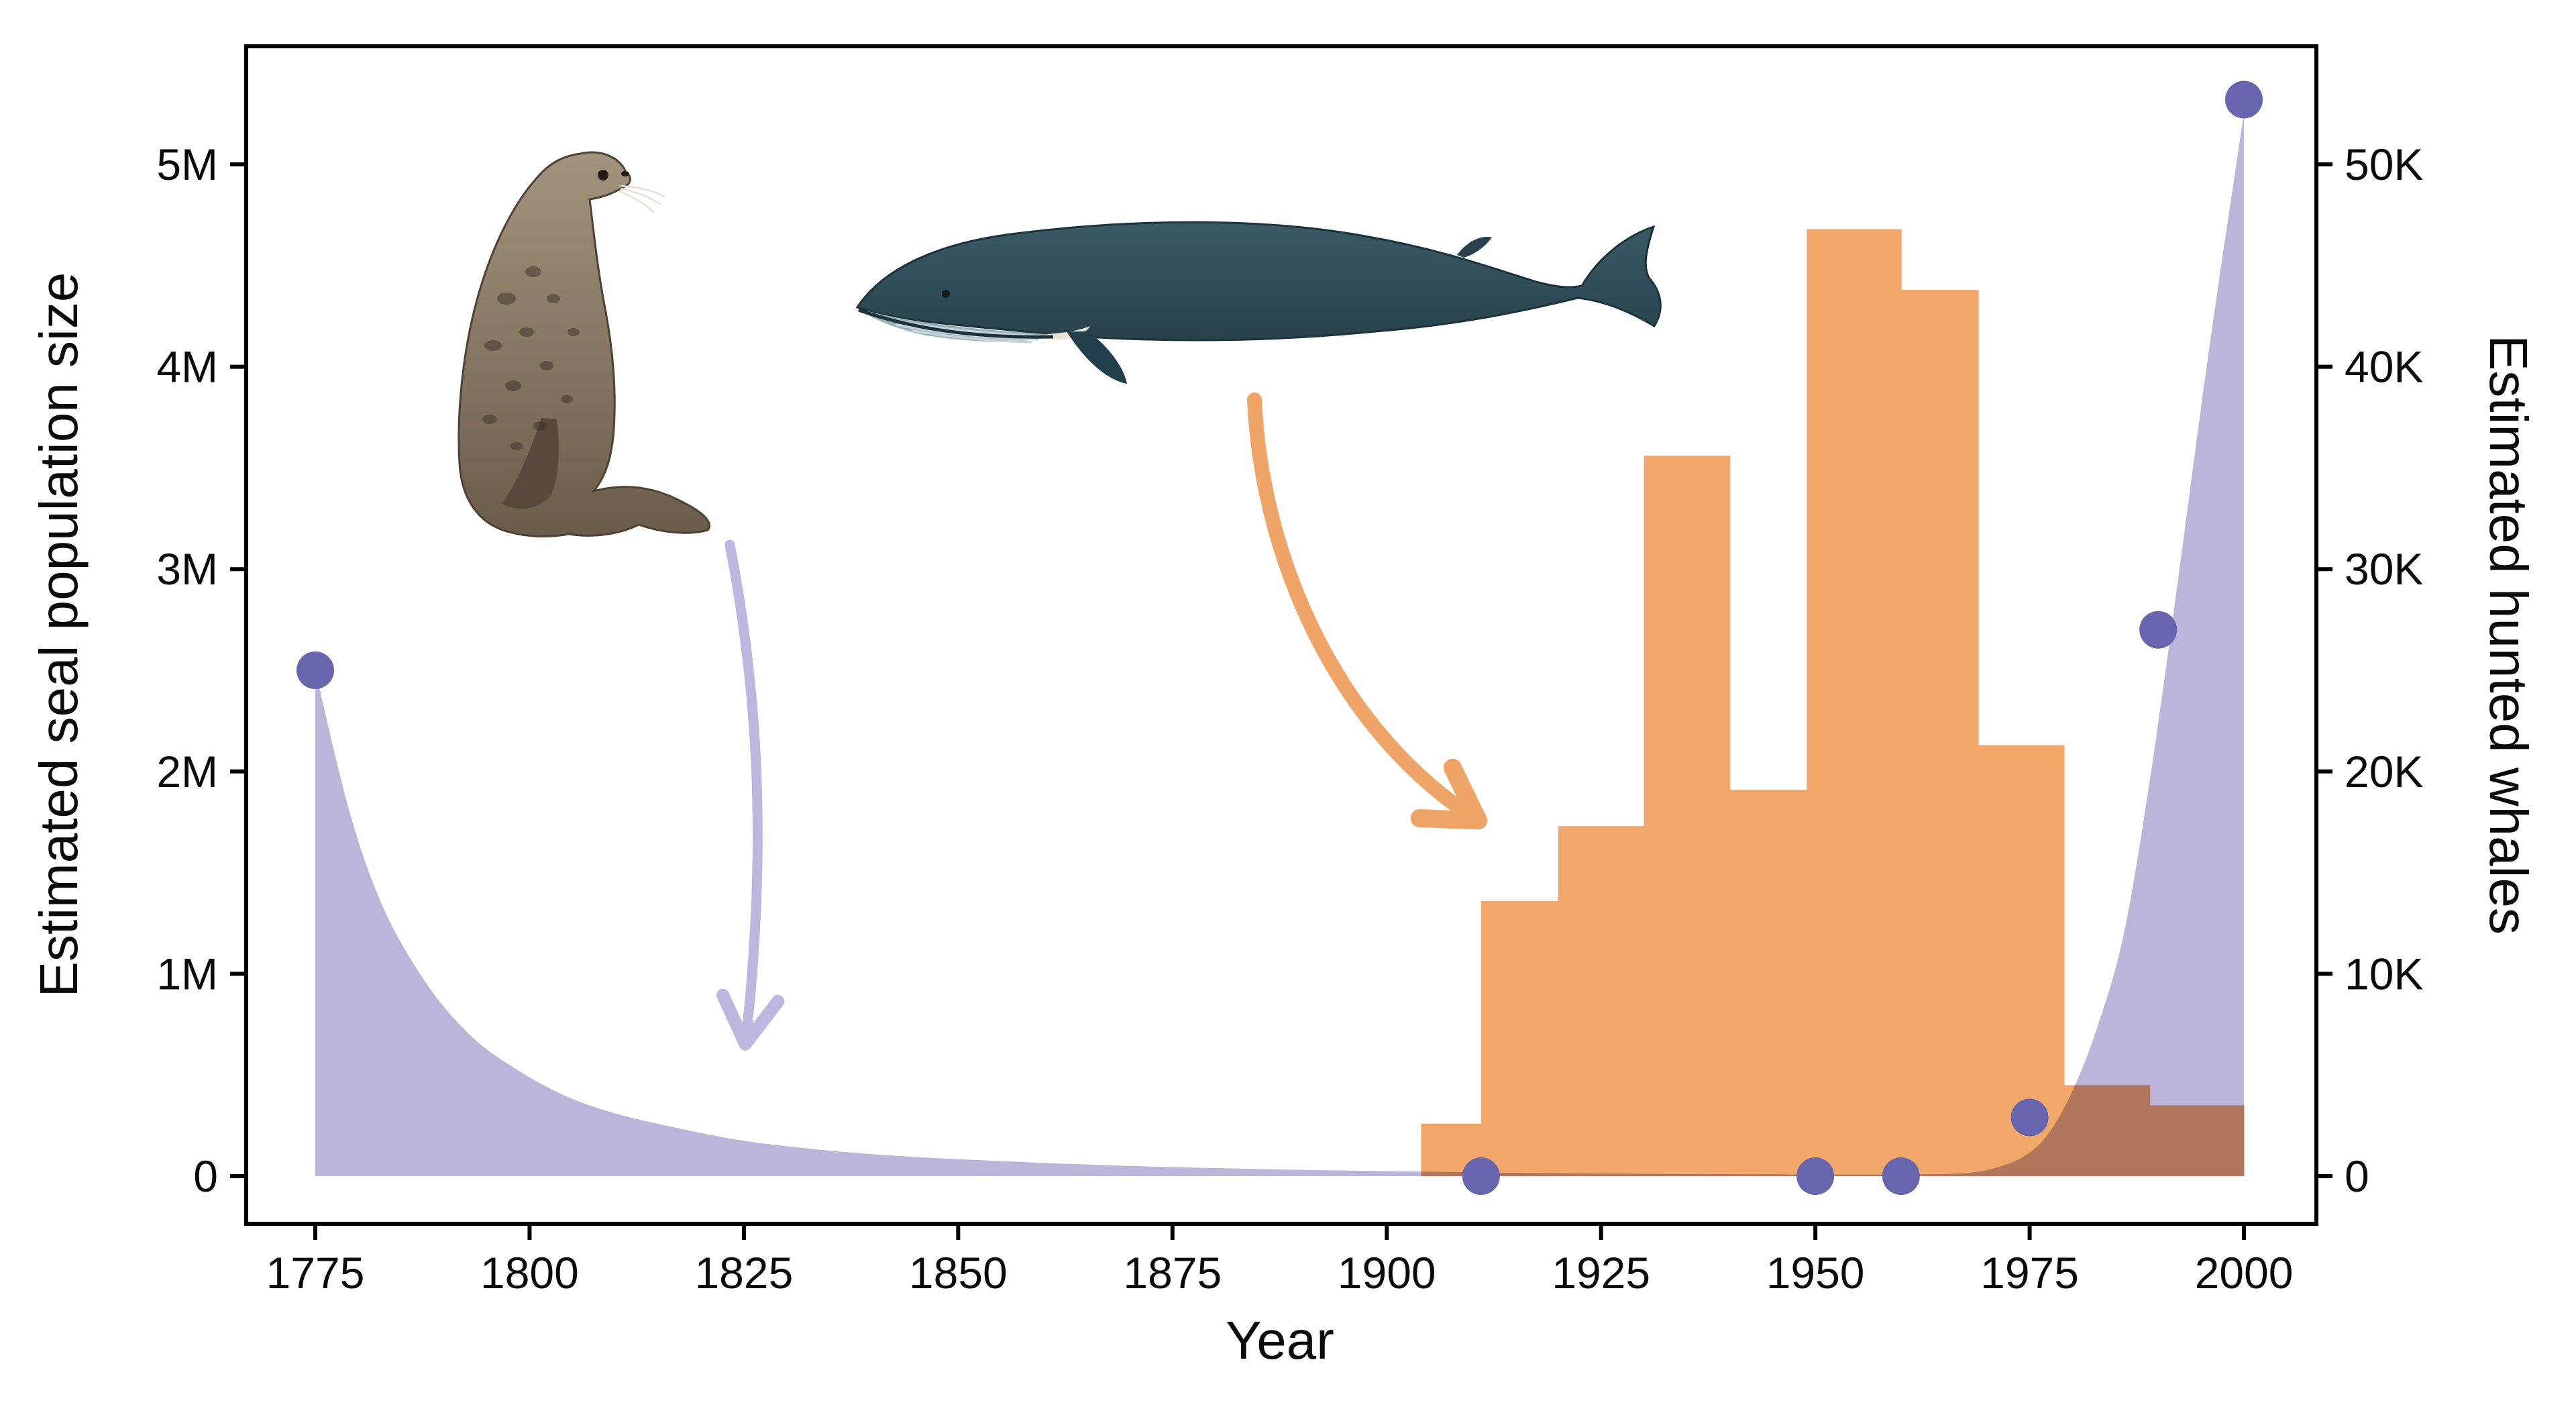  Describe the element at coordinates (1280, 1340) in the screenshot. I see `x-axis-title: Year` at that location.